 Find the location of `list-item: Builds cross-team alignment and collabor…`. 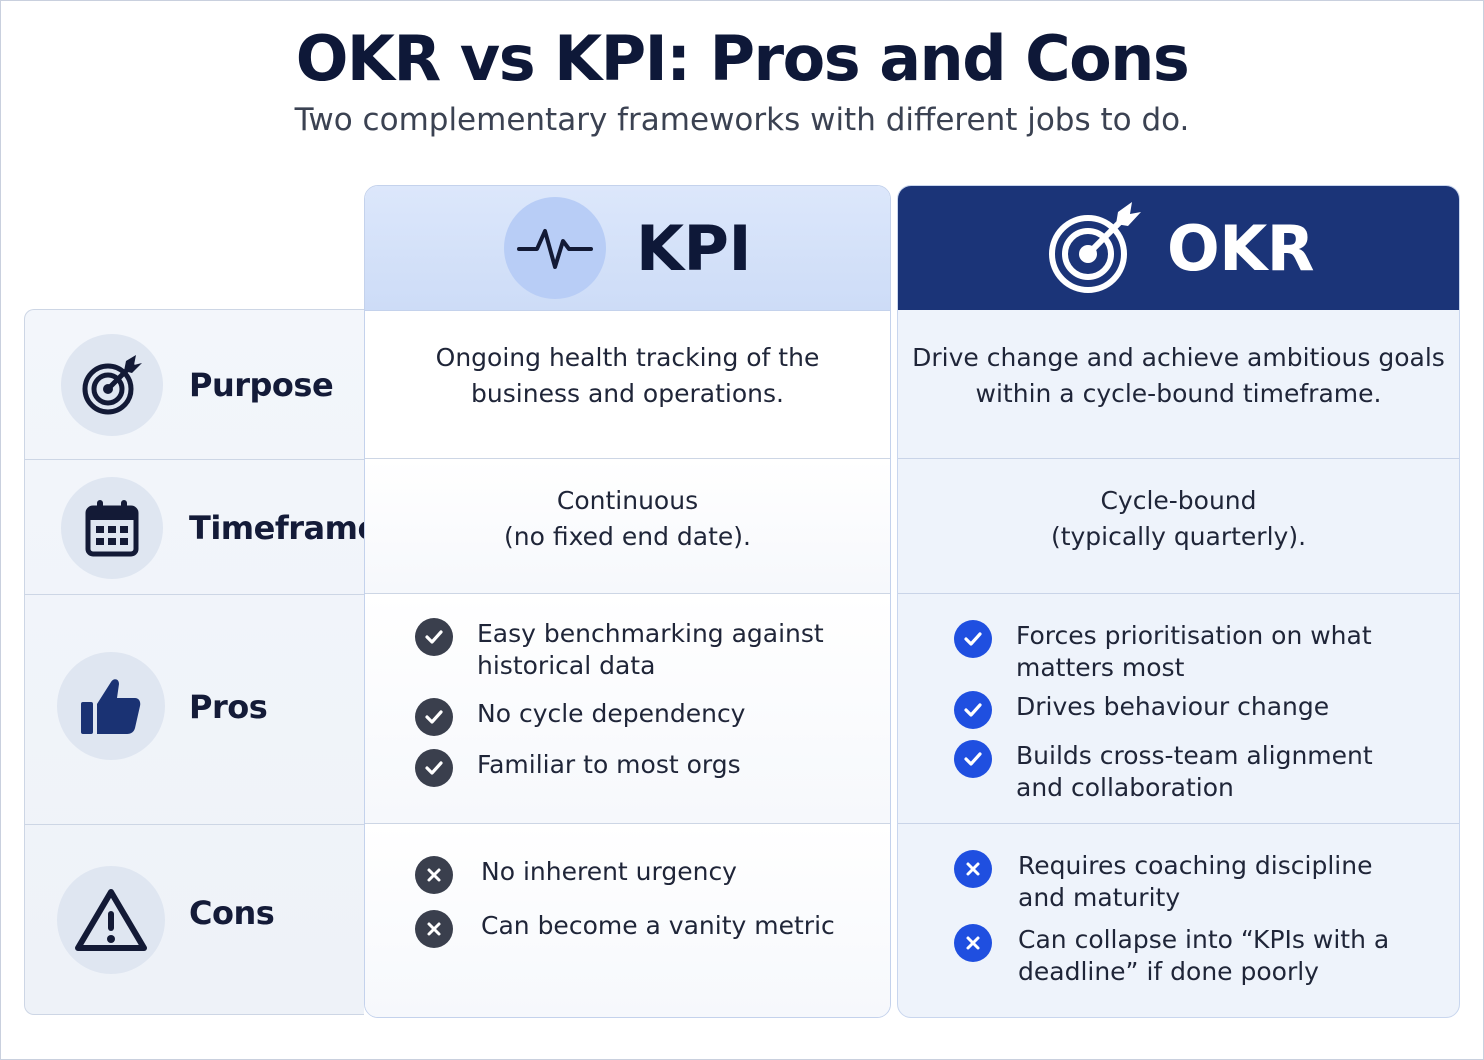

list-item: Builds cross-team alignment and collabor… is located at coordinates (1163, 772).